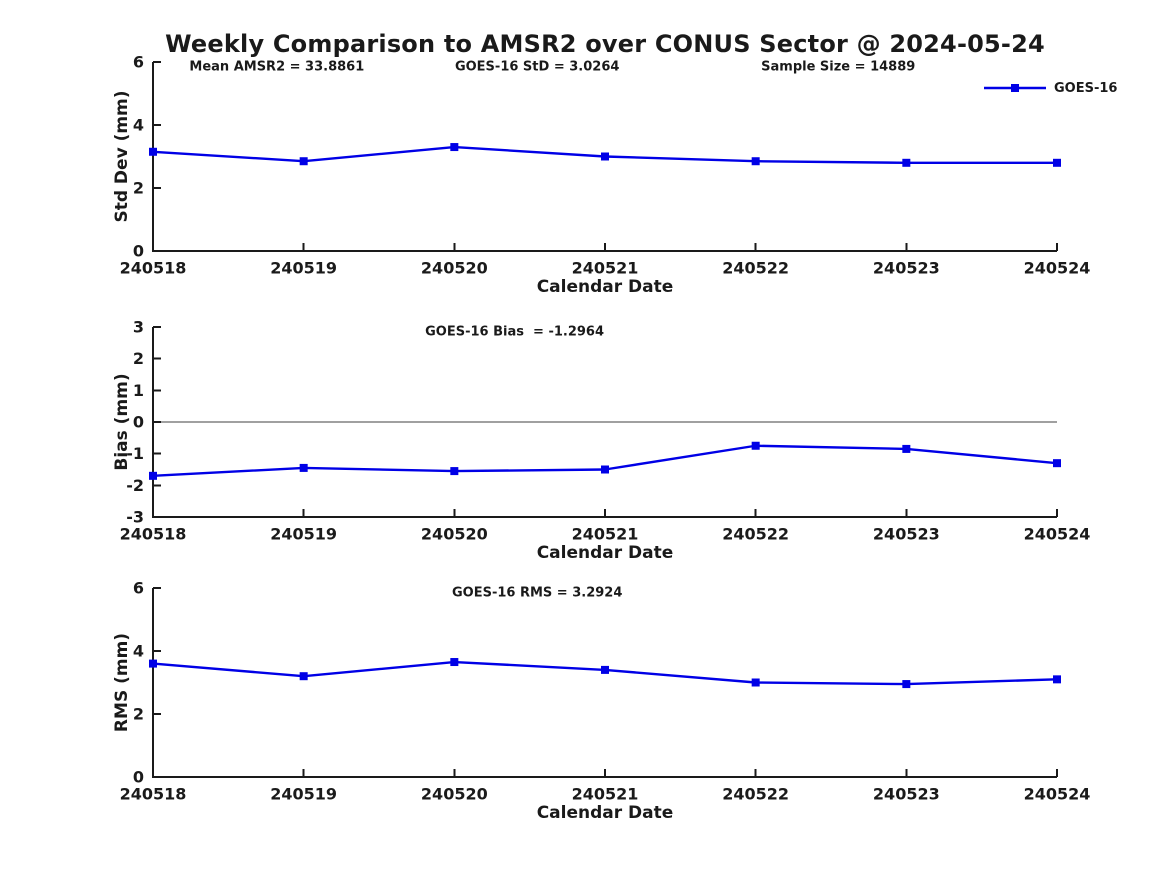  What do you see at coordinates (838, 67) in the screenshot?
I see `annotation: Sample Size = 14889` at bounding box center [838, 67].